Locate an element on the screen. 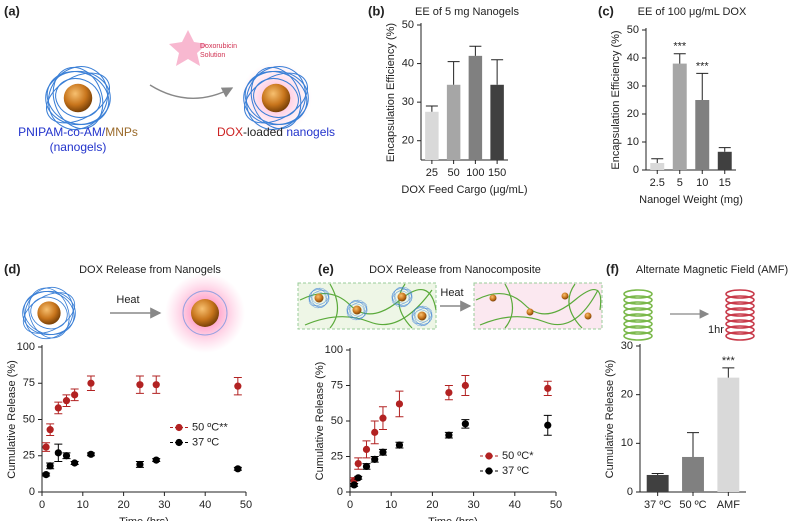 The image size is (800, 521). y-tick-label: 100 is located at coordinates (26, 347).